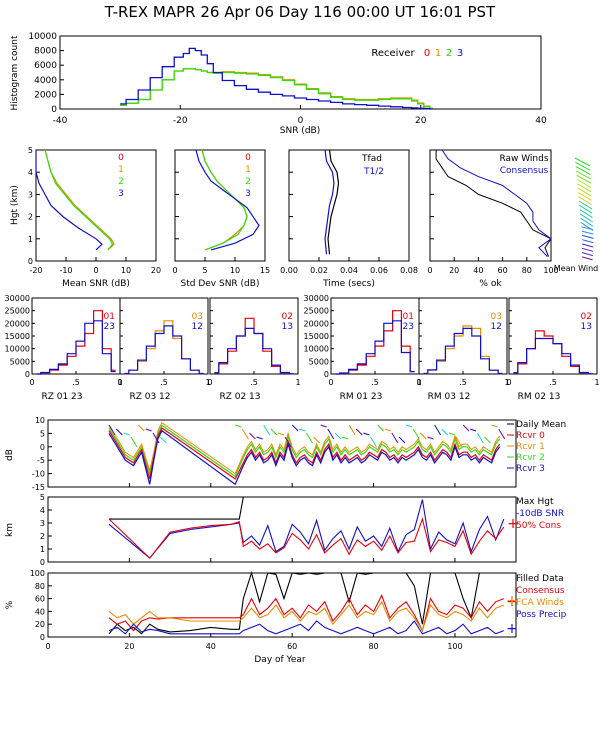 This screenshot has width=600, height=750. What do you see at coordinates (538, 526) in the screenshot?
I see `heights-legend-2: 50% Cons` at bounding box center [538, 526].